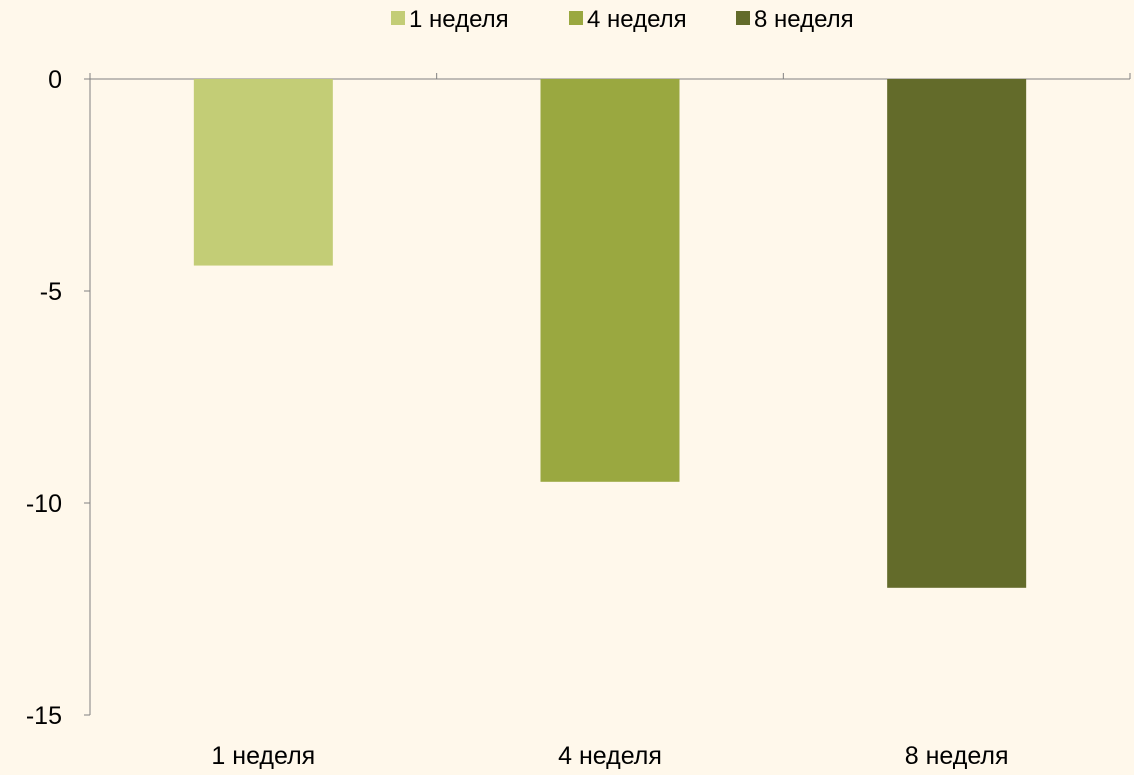  What do you see at coordinates (263, 172) in the screenshot?
I see `bar-1-неделя` at bounding box center [263, 172].